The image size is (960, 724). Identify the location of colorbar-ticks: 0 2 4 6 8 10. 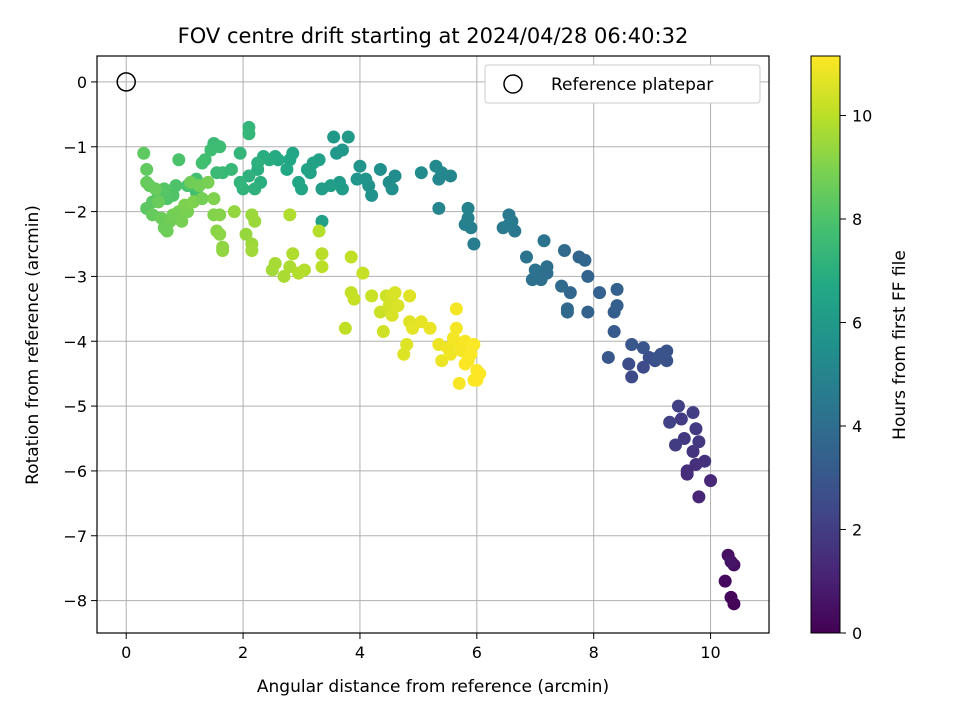
(856, 375).